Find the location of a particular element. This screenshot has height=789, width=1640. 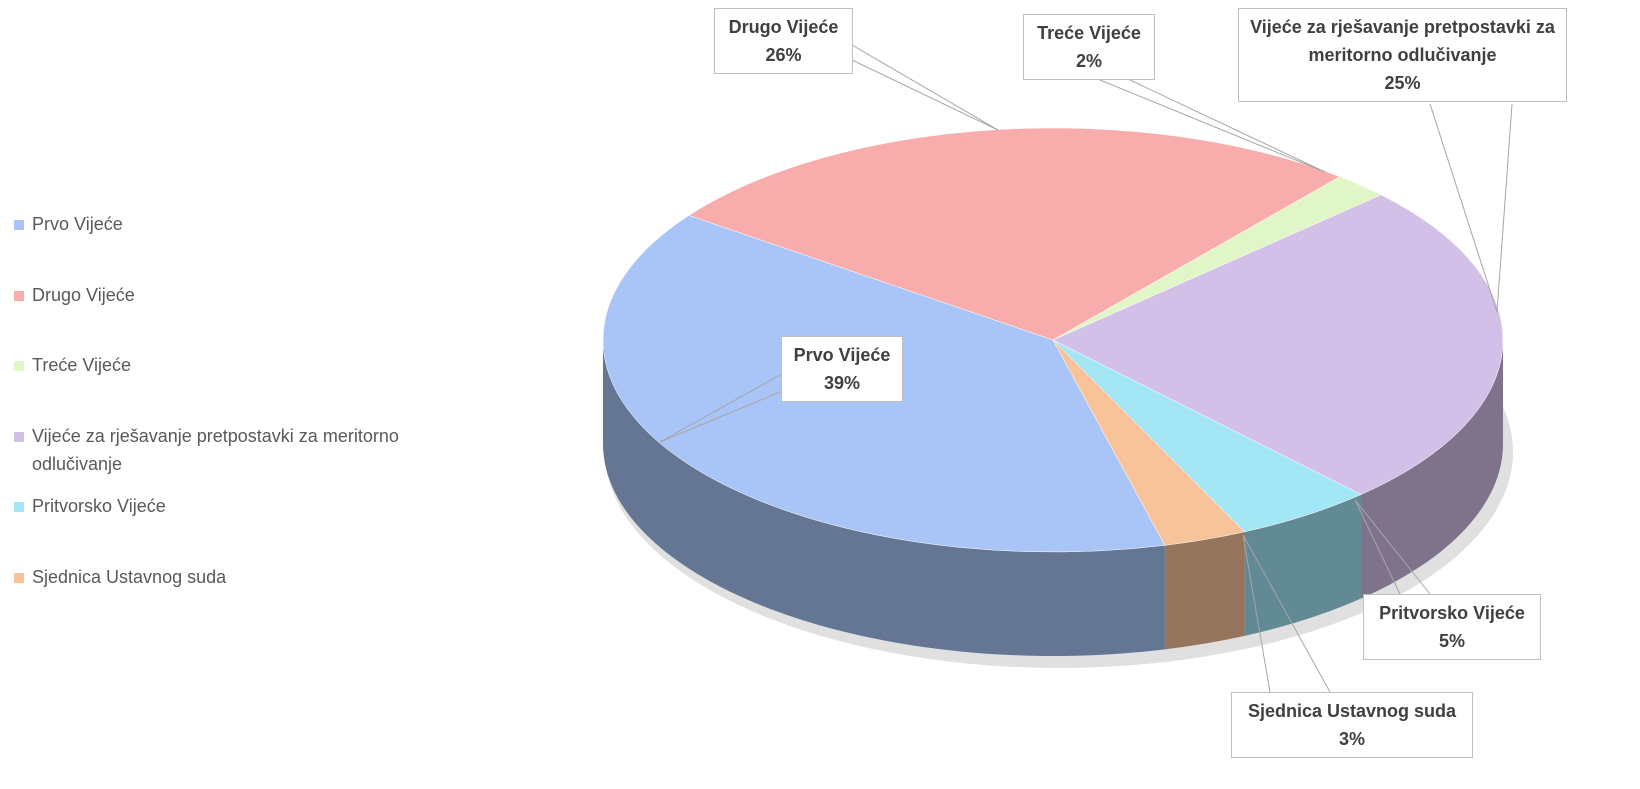

data-label-category: Pritvorsko Vijeće is located at coordinates (1452, 613).